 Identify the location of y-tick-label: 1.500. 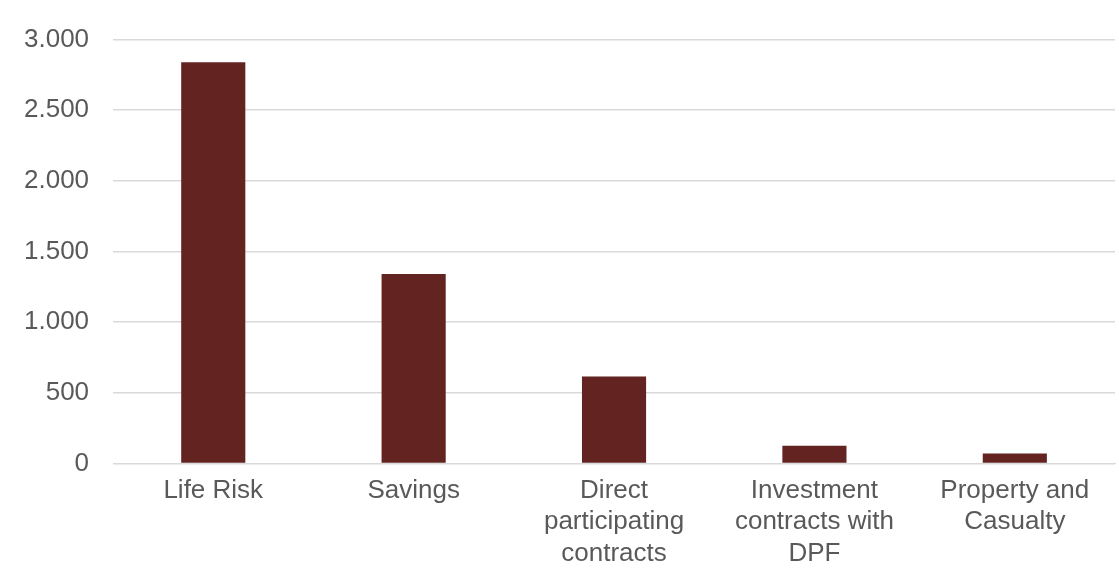
(56, 249).